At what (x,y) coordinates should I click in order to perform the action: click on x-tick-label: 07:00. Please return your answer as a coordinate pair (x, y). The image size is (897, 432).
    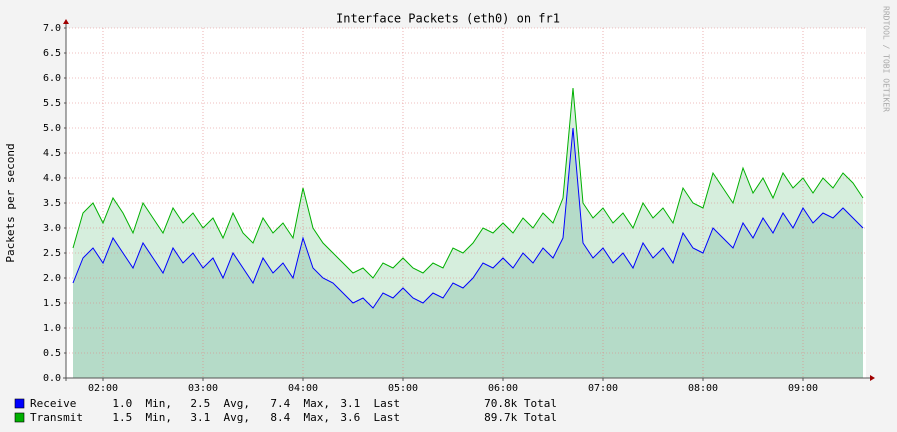
    Looking at the image, I should click on (603, 388).